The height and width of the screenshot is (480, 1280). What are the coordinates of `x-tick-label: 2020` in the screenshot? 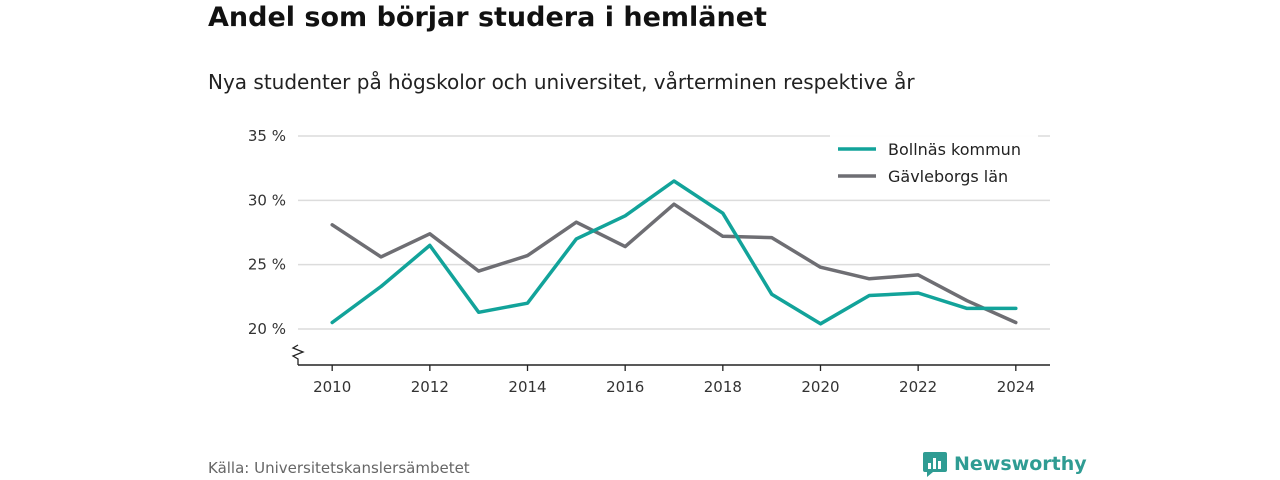 It's located at (820, 387).